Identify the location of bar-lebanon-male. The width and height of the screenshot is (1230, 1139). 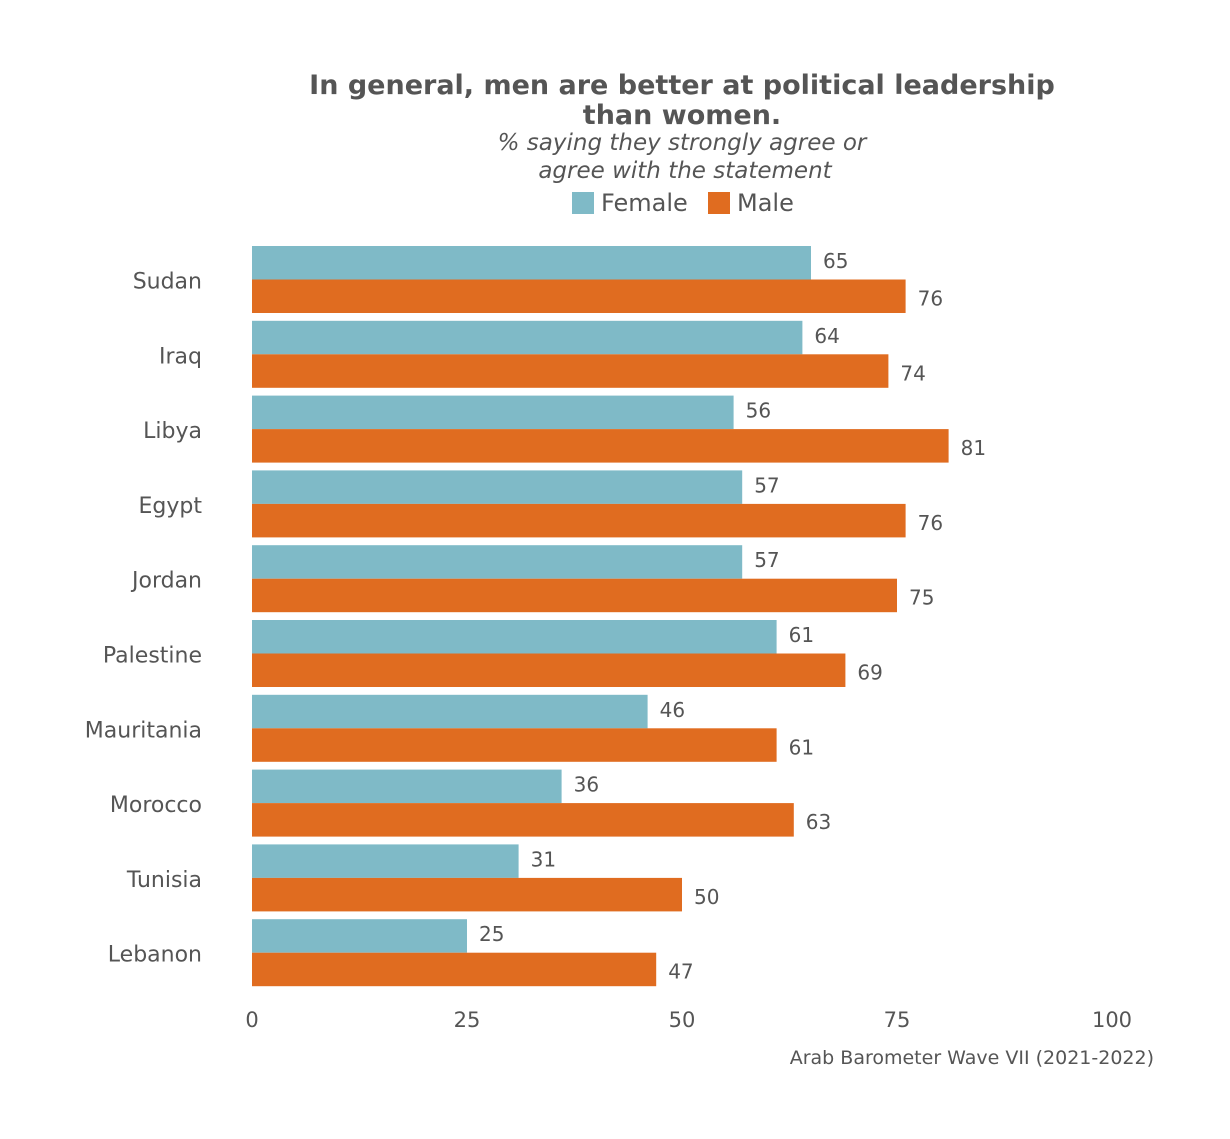
(454, 969).